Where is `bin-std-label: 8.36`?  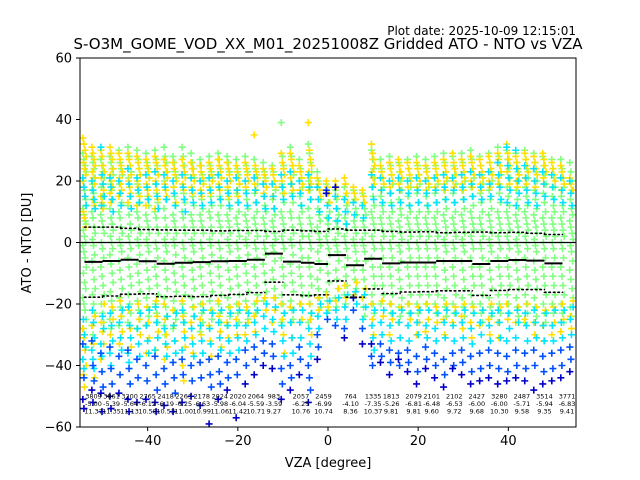 bin-std-label: 8.36 is located at coordinates (350, 411).